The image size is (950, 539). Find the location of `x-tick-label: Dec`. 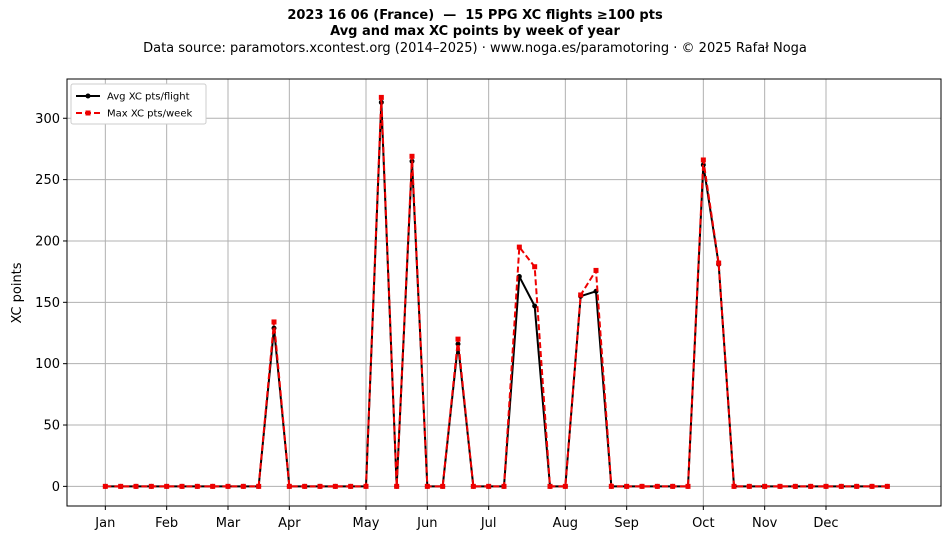

x-tick-label: Dec is located at coordinates (825, 523).